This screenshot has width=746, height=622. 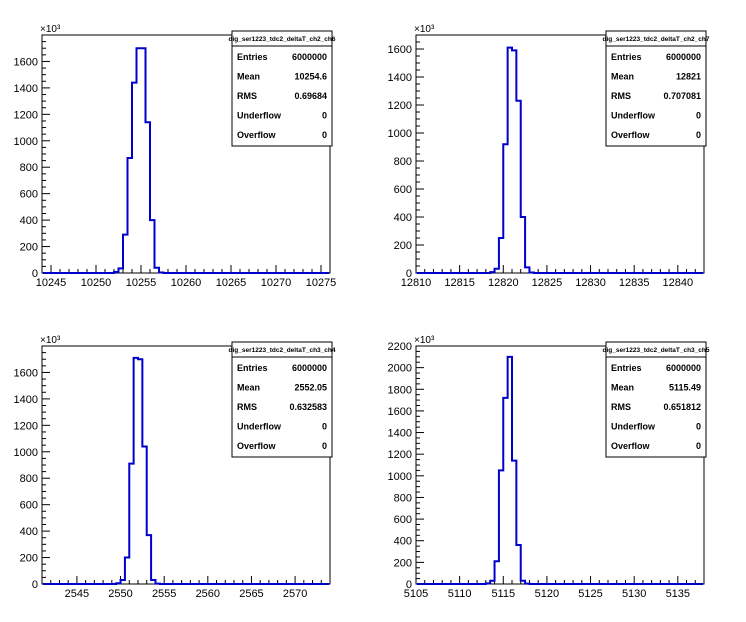 What do you see at coordinates (282, 350) in the screenshot?
I see `stats-title: dig_ser1223_tdc2_deltaT_ch3_ch4` at bounding box center [282, 350].